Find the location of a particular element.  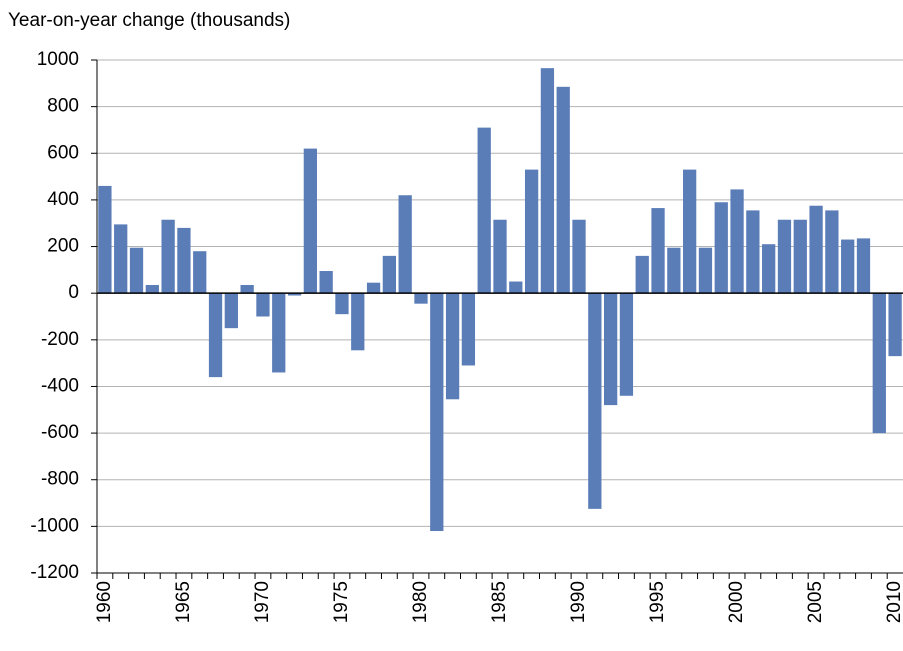

y-tick-label: -1200 is located at coordinates (54, 572).